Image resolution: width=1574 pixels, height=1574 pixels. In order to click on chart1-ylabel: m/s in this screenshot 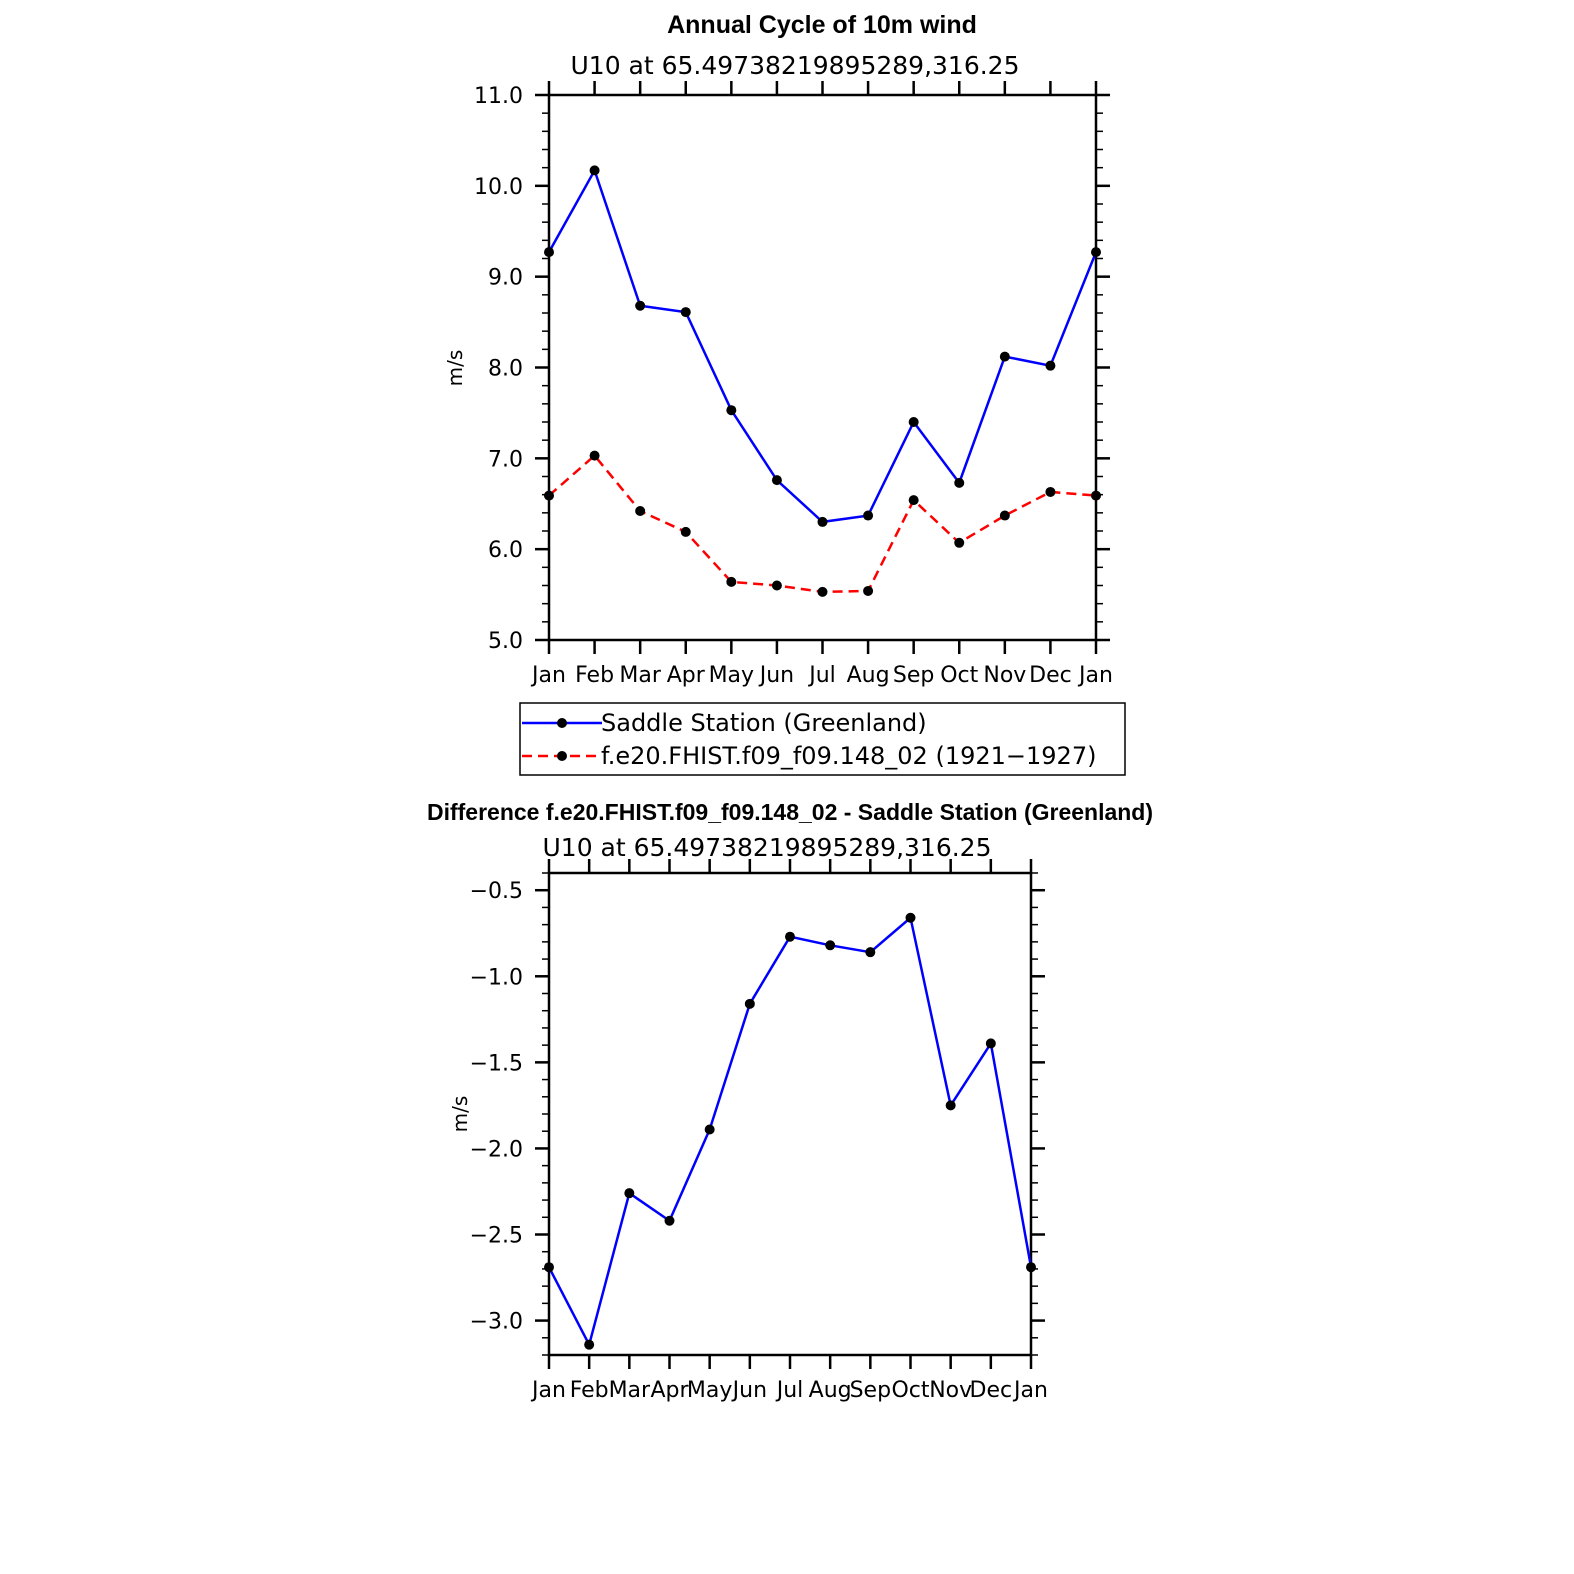, I will do `click(455, 368)`.